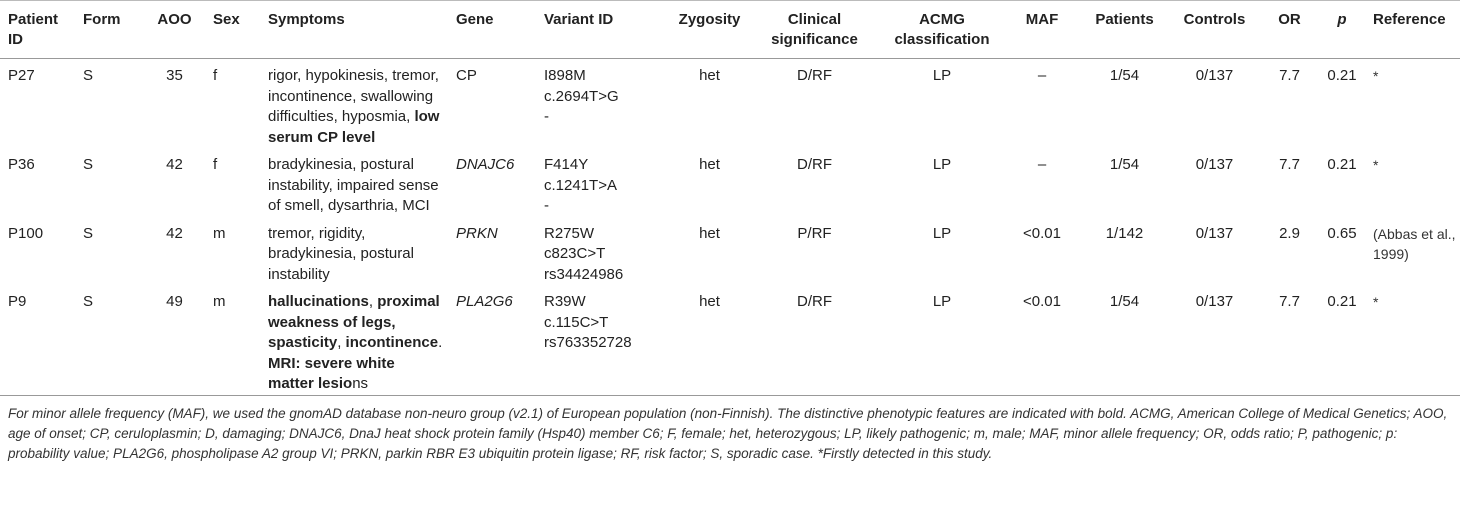  What do you see at coordinates (1289, 233) in the screenshot?
I see `or-cell: 2.9` at bounding box center [1289, 233].